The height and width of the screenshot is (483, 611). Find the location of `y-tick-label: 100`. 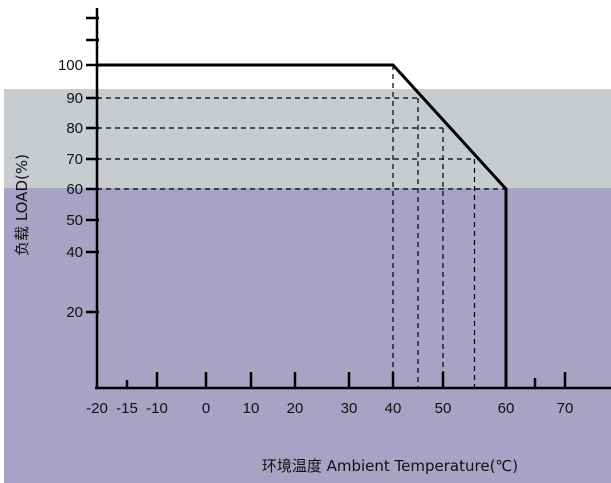

y-tick-label: 100 is located at coordinates (70, 65).